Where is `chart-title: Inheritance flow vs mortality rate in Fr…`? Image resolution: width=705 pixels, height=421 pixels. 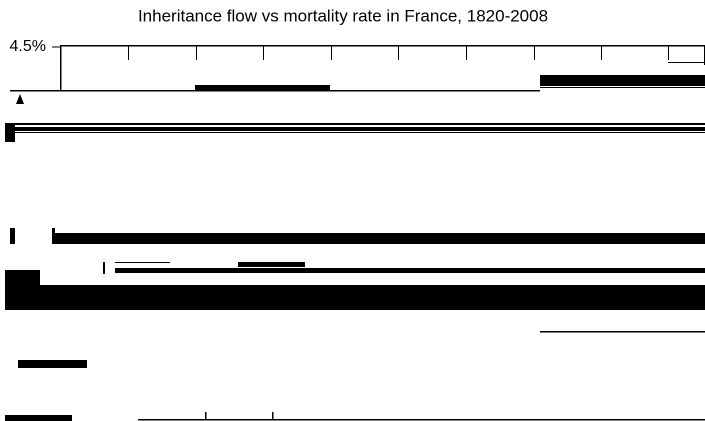 chart-title: Inheritance flow vs mortality rate in Fr… is located at coordinates (343, 15).